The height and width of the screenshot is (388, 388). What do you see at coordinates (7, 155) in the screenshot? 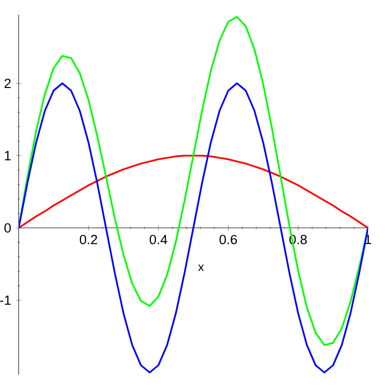
I see `y-tick-label: 1` at bounding box center [7, 155].